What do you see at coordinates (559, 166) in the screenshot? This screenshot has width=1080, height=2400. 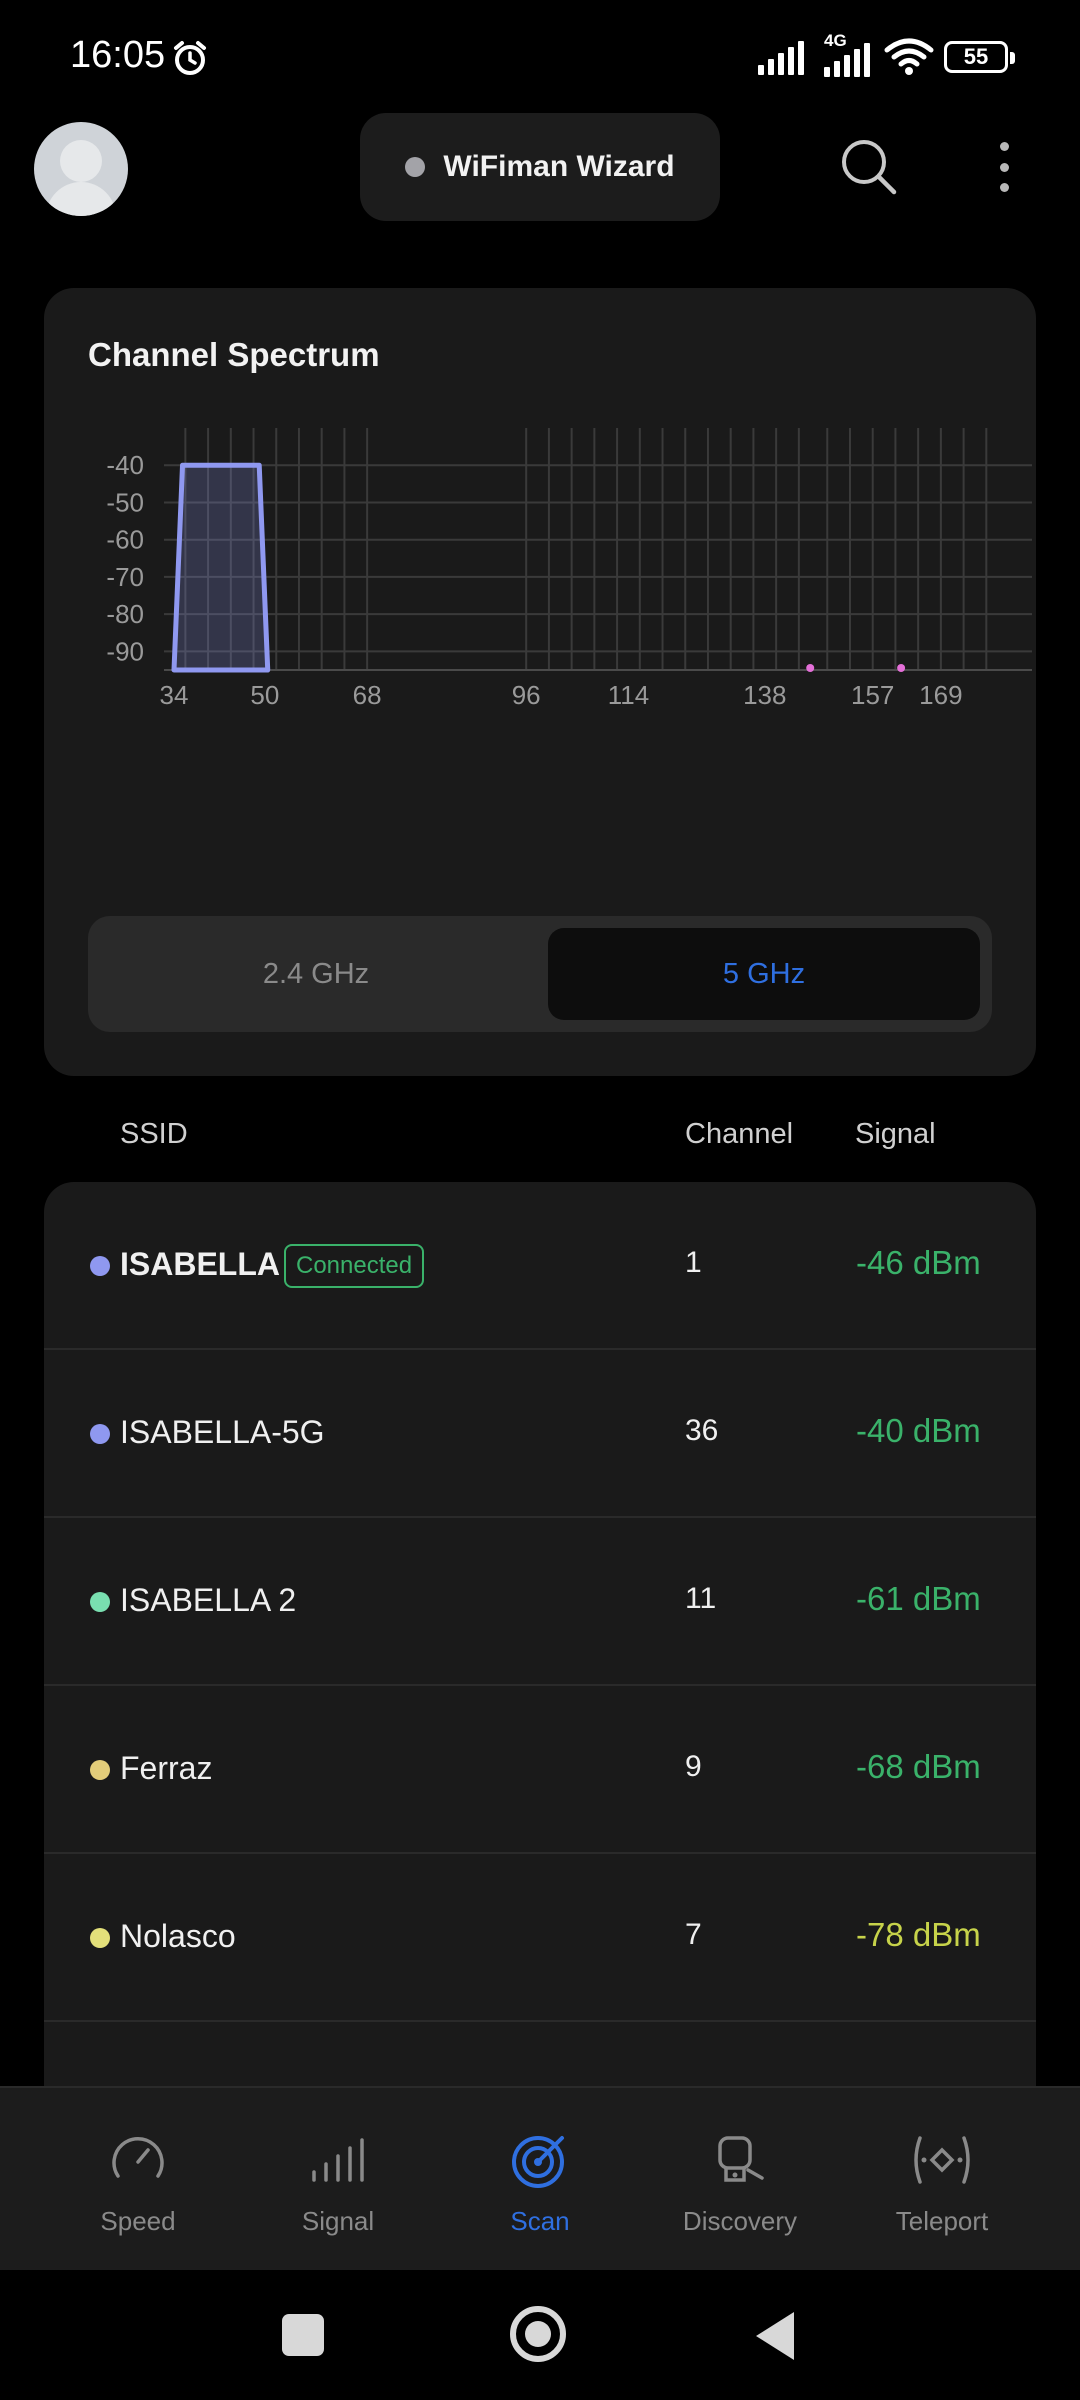 I see `wizard-label: WiFiman Wizard` at bounding box center [559, 166].